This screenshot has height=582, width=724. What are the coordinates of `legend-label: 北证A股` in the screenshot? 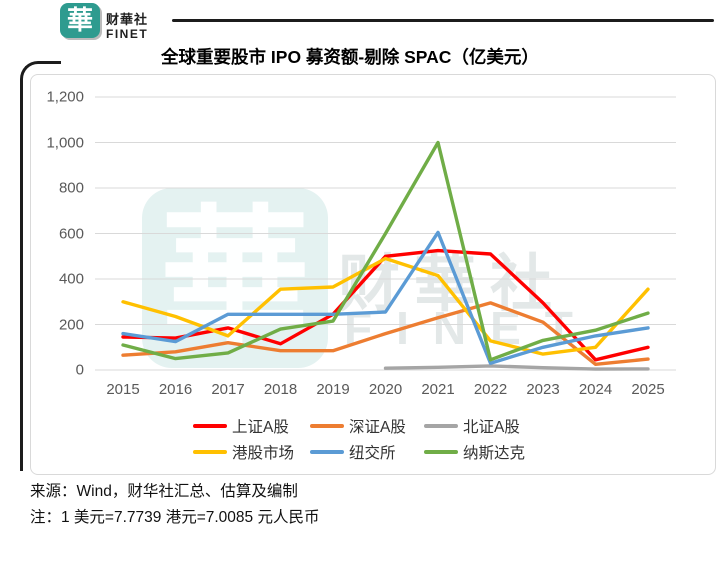 It's located at (491, 427).